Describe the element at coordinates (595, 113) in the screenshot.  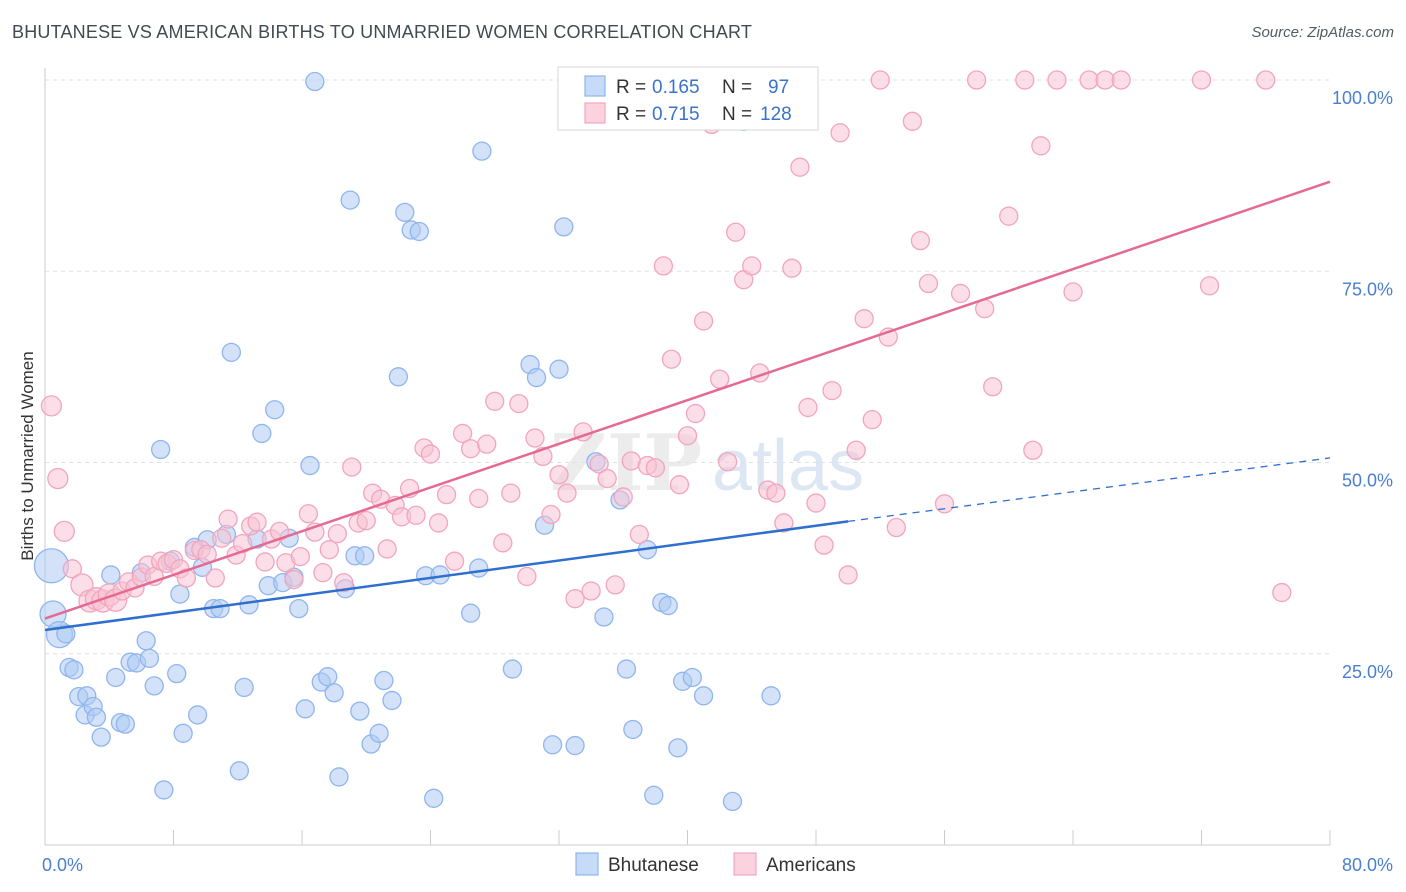
I see `legend-swatch-americans` at that location.